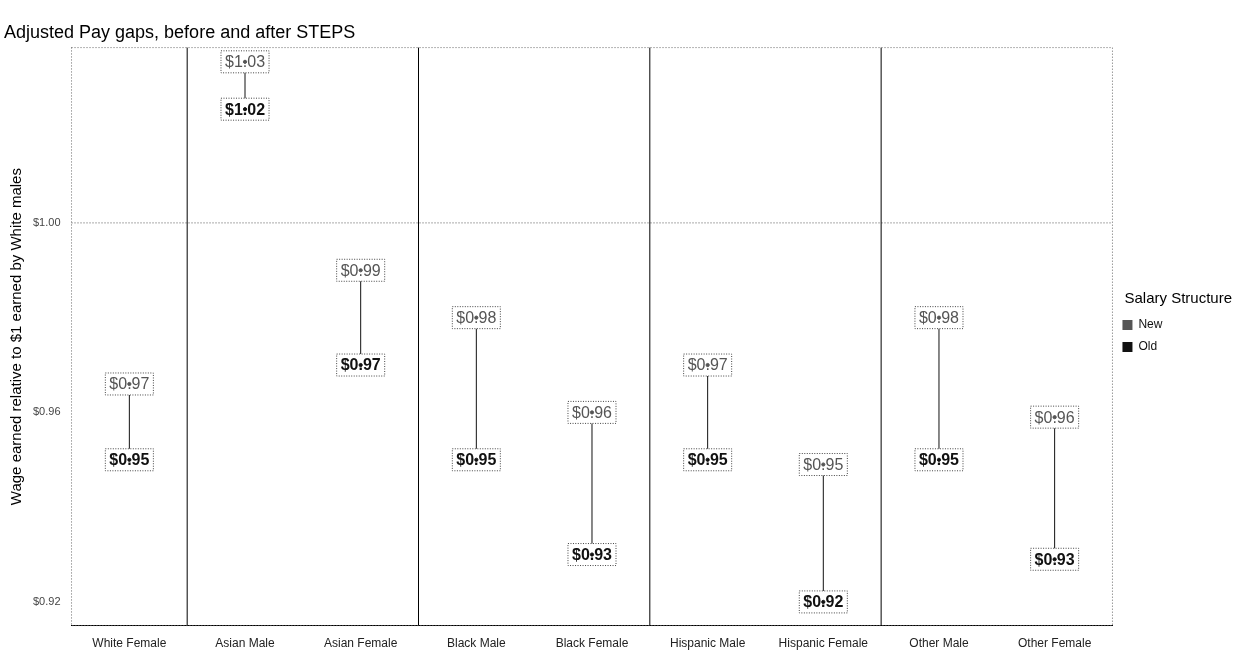 This screenshot has width=1254, height=658. Describe the element at coordinates (939, 643) in the screenshot. I see `x-tick-label: Other Male` at that location.